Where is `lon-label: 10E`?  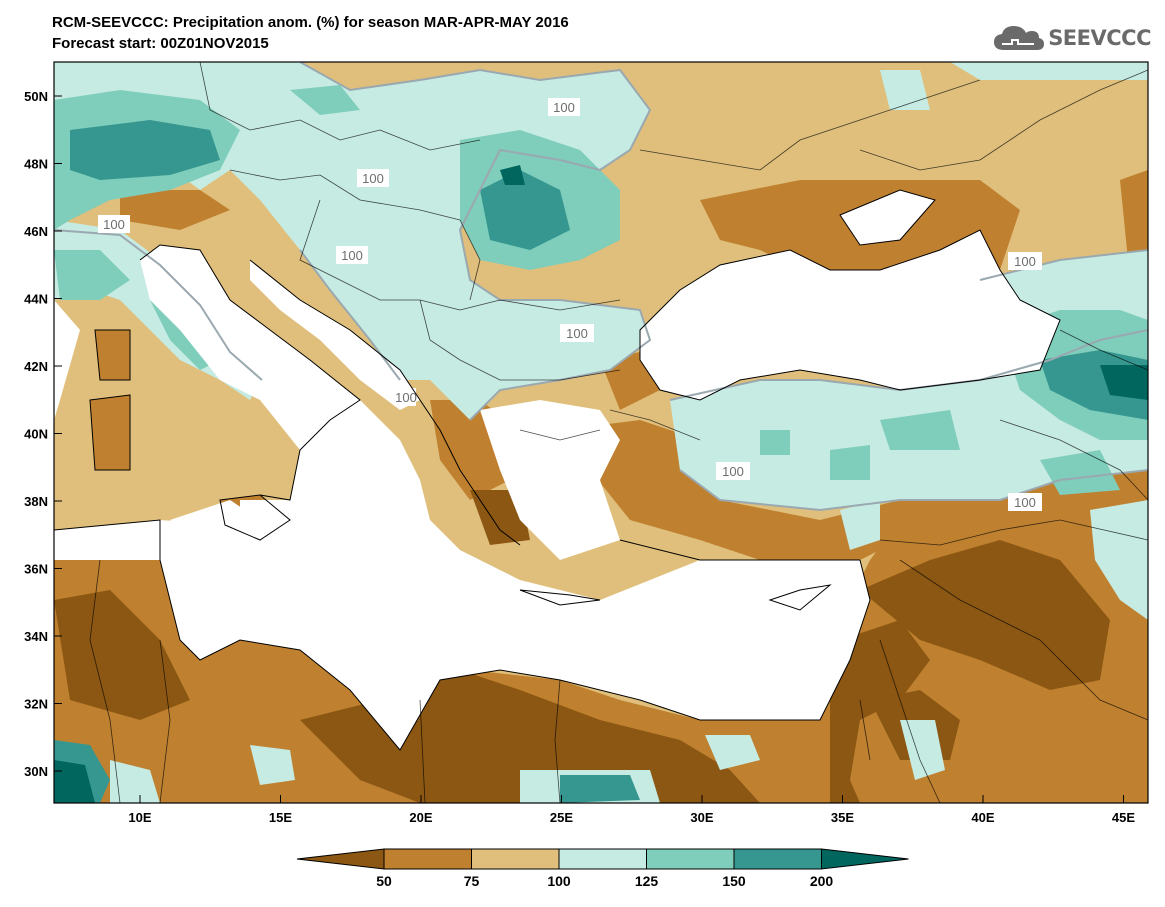 lon-label: 10E is located at coordinates (139, 817).